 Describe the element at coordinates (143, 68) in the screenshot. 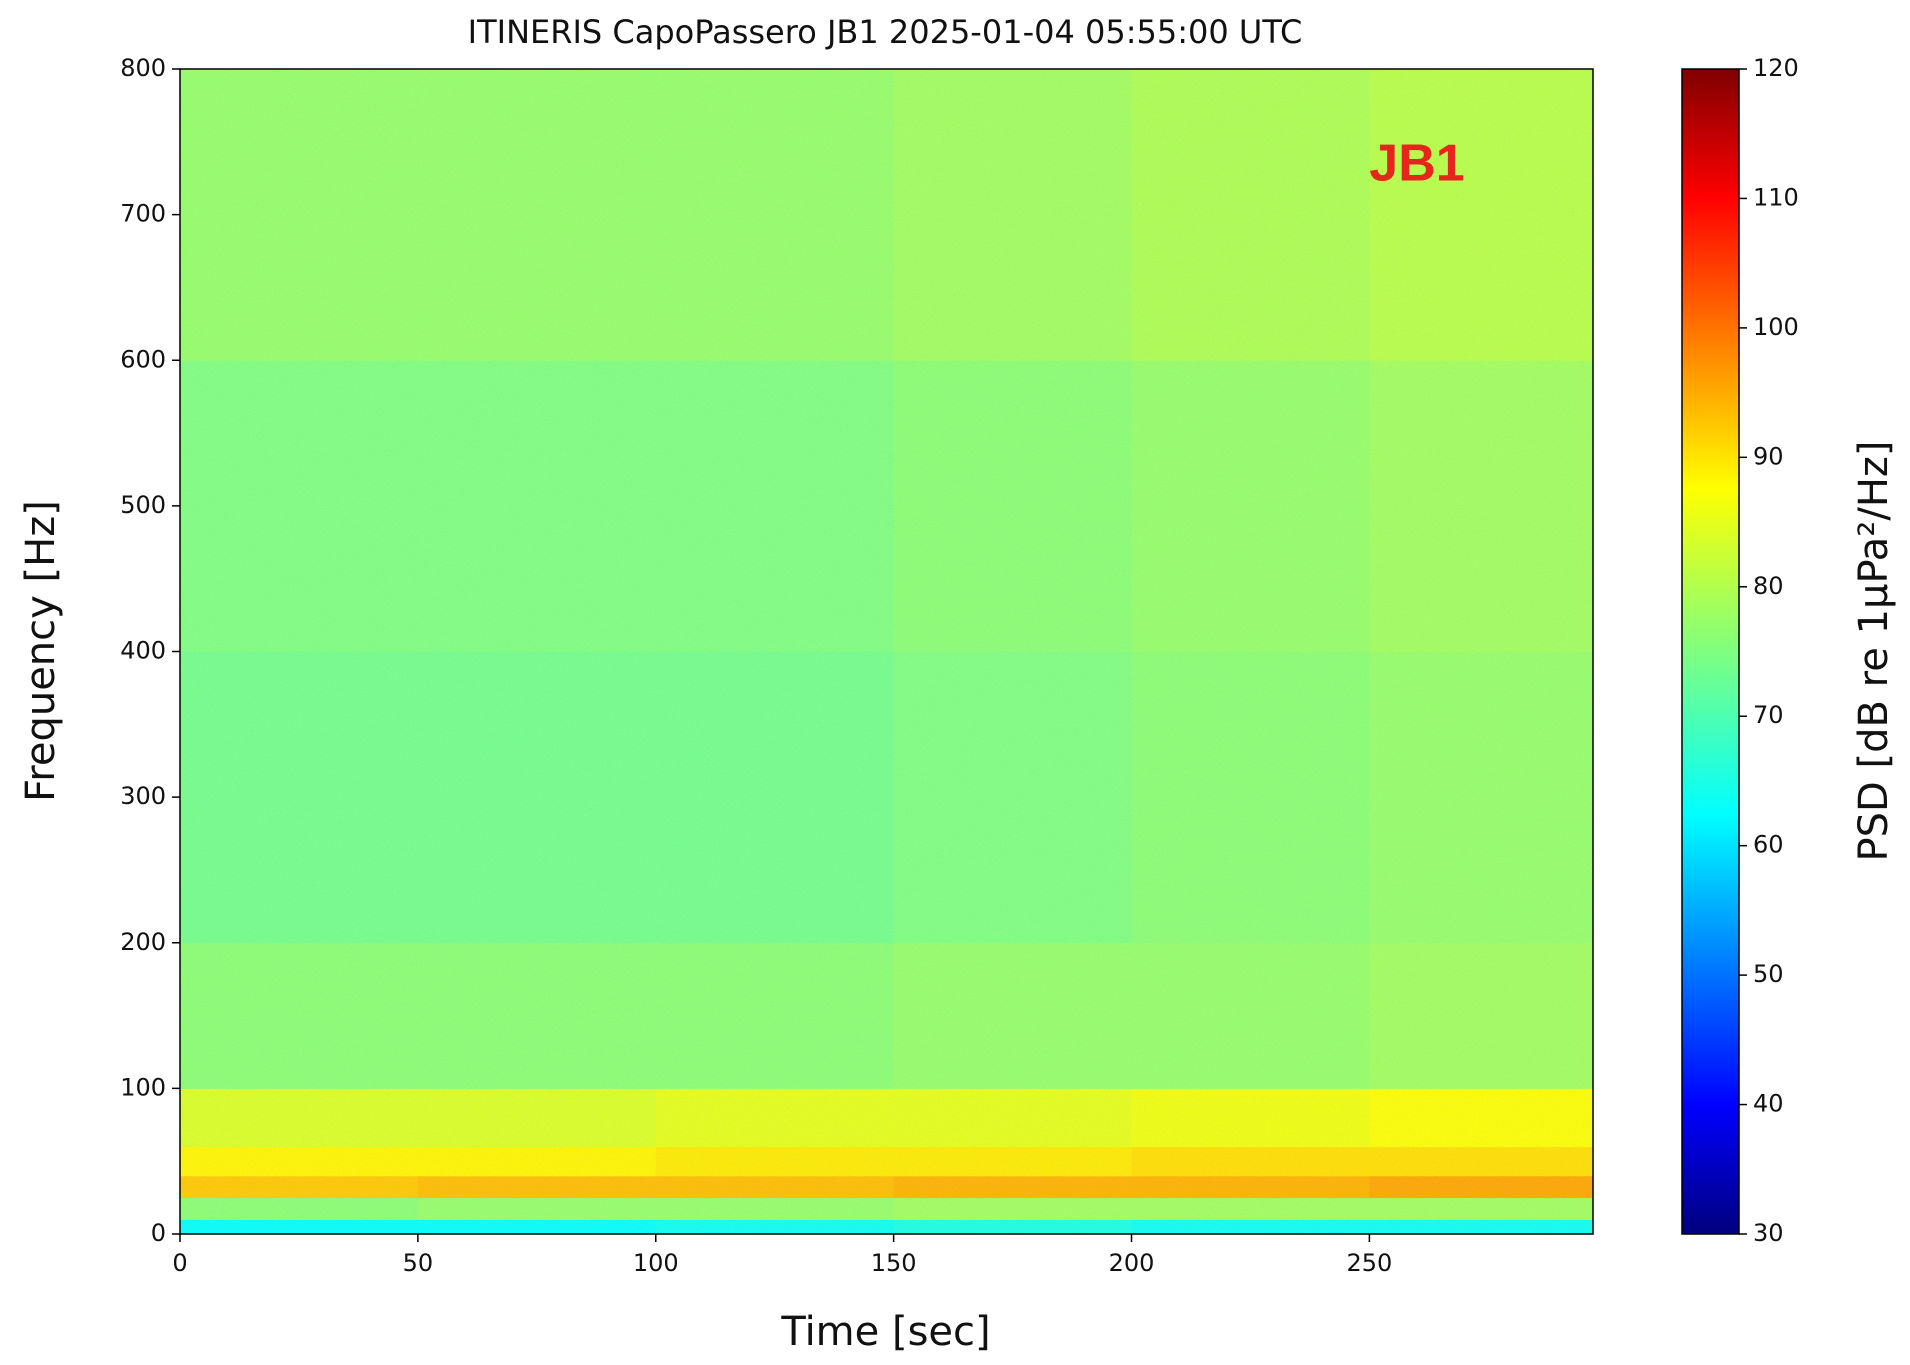

I see `y-tick-label: 800` at that location.